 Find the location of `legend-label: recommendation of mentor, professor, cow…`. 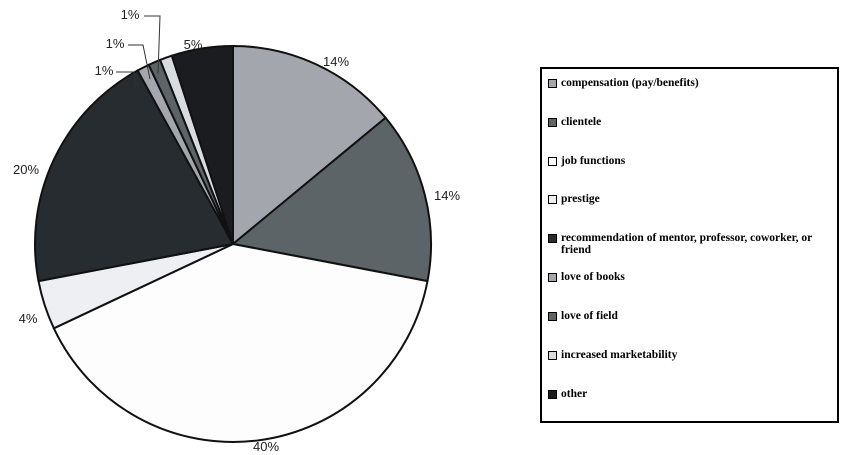

legend-label: recommendation of mentor, professor, cow… is located at coordinates (693, 244).